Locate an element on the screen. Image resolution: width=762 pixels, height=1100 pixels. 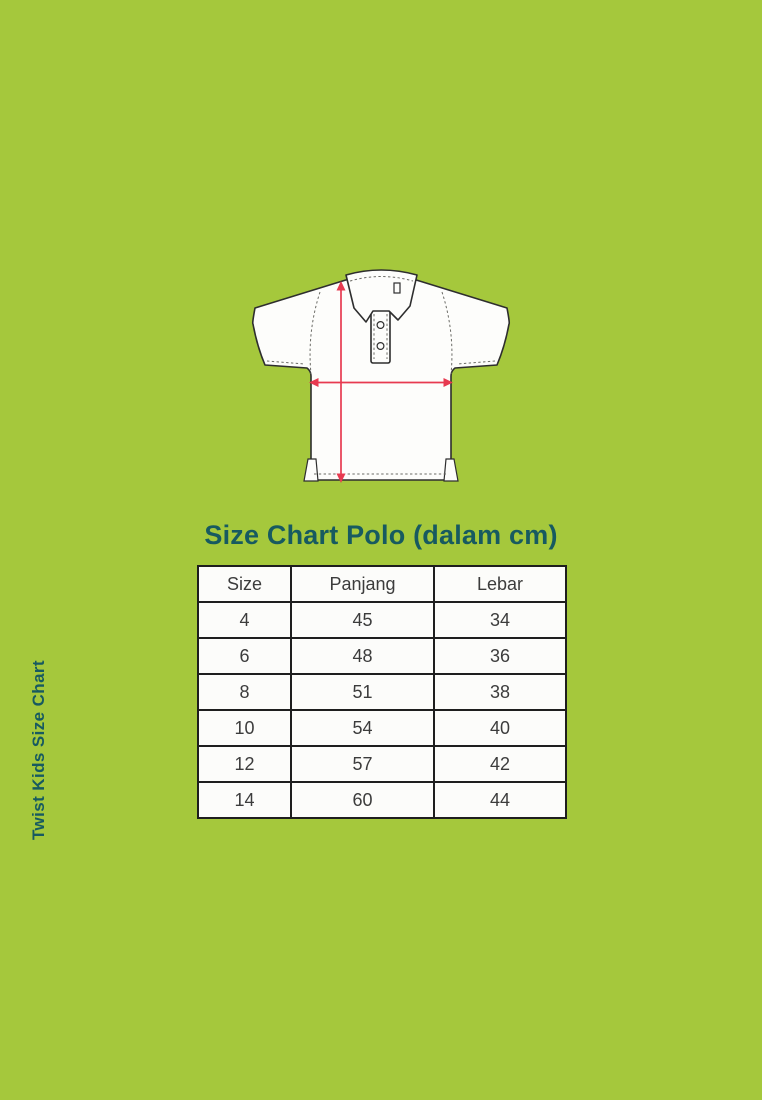
stitch-lines is located at coordinates (381, 375).